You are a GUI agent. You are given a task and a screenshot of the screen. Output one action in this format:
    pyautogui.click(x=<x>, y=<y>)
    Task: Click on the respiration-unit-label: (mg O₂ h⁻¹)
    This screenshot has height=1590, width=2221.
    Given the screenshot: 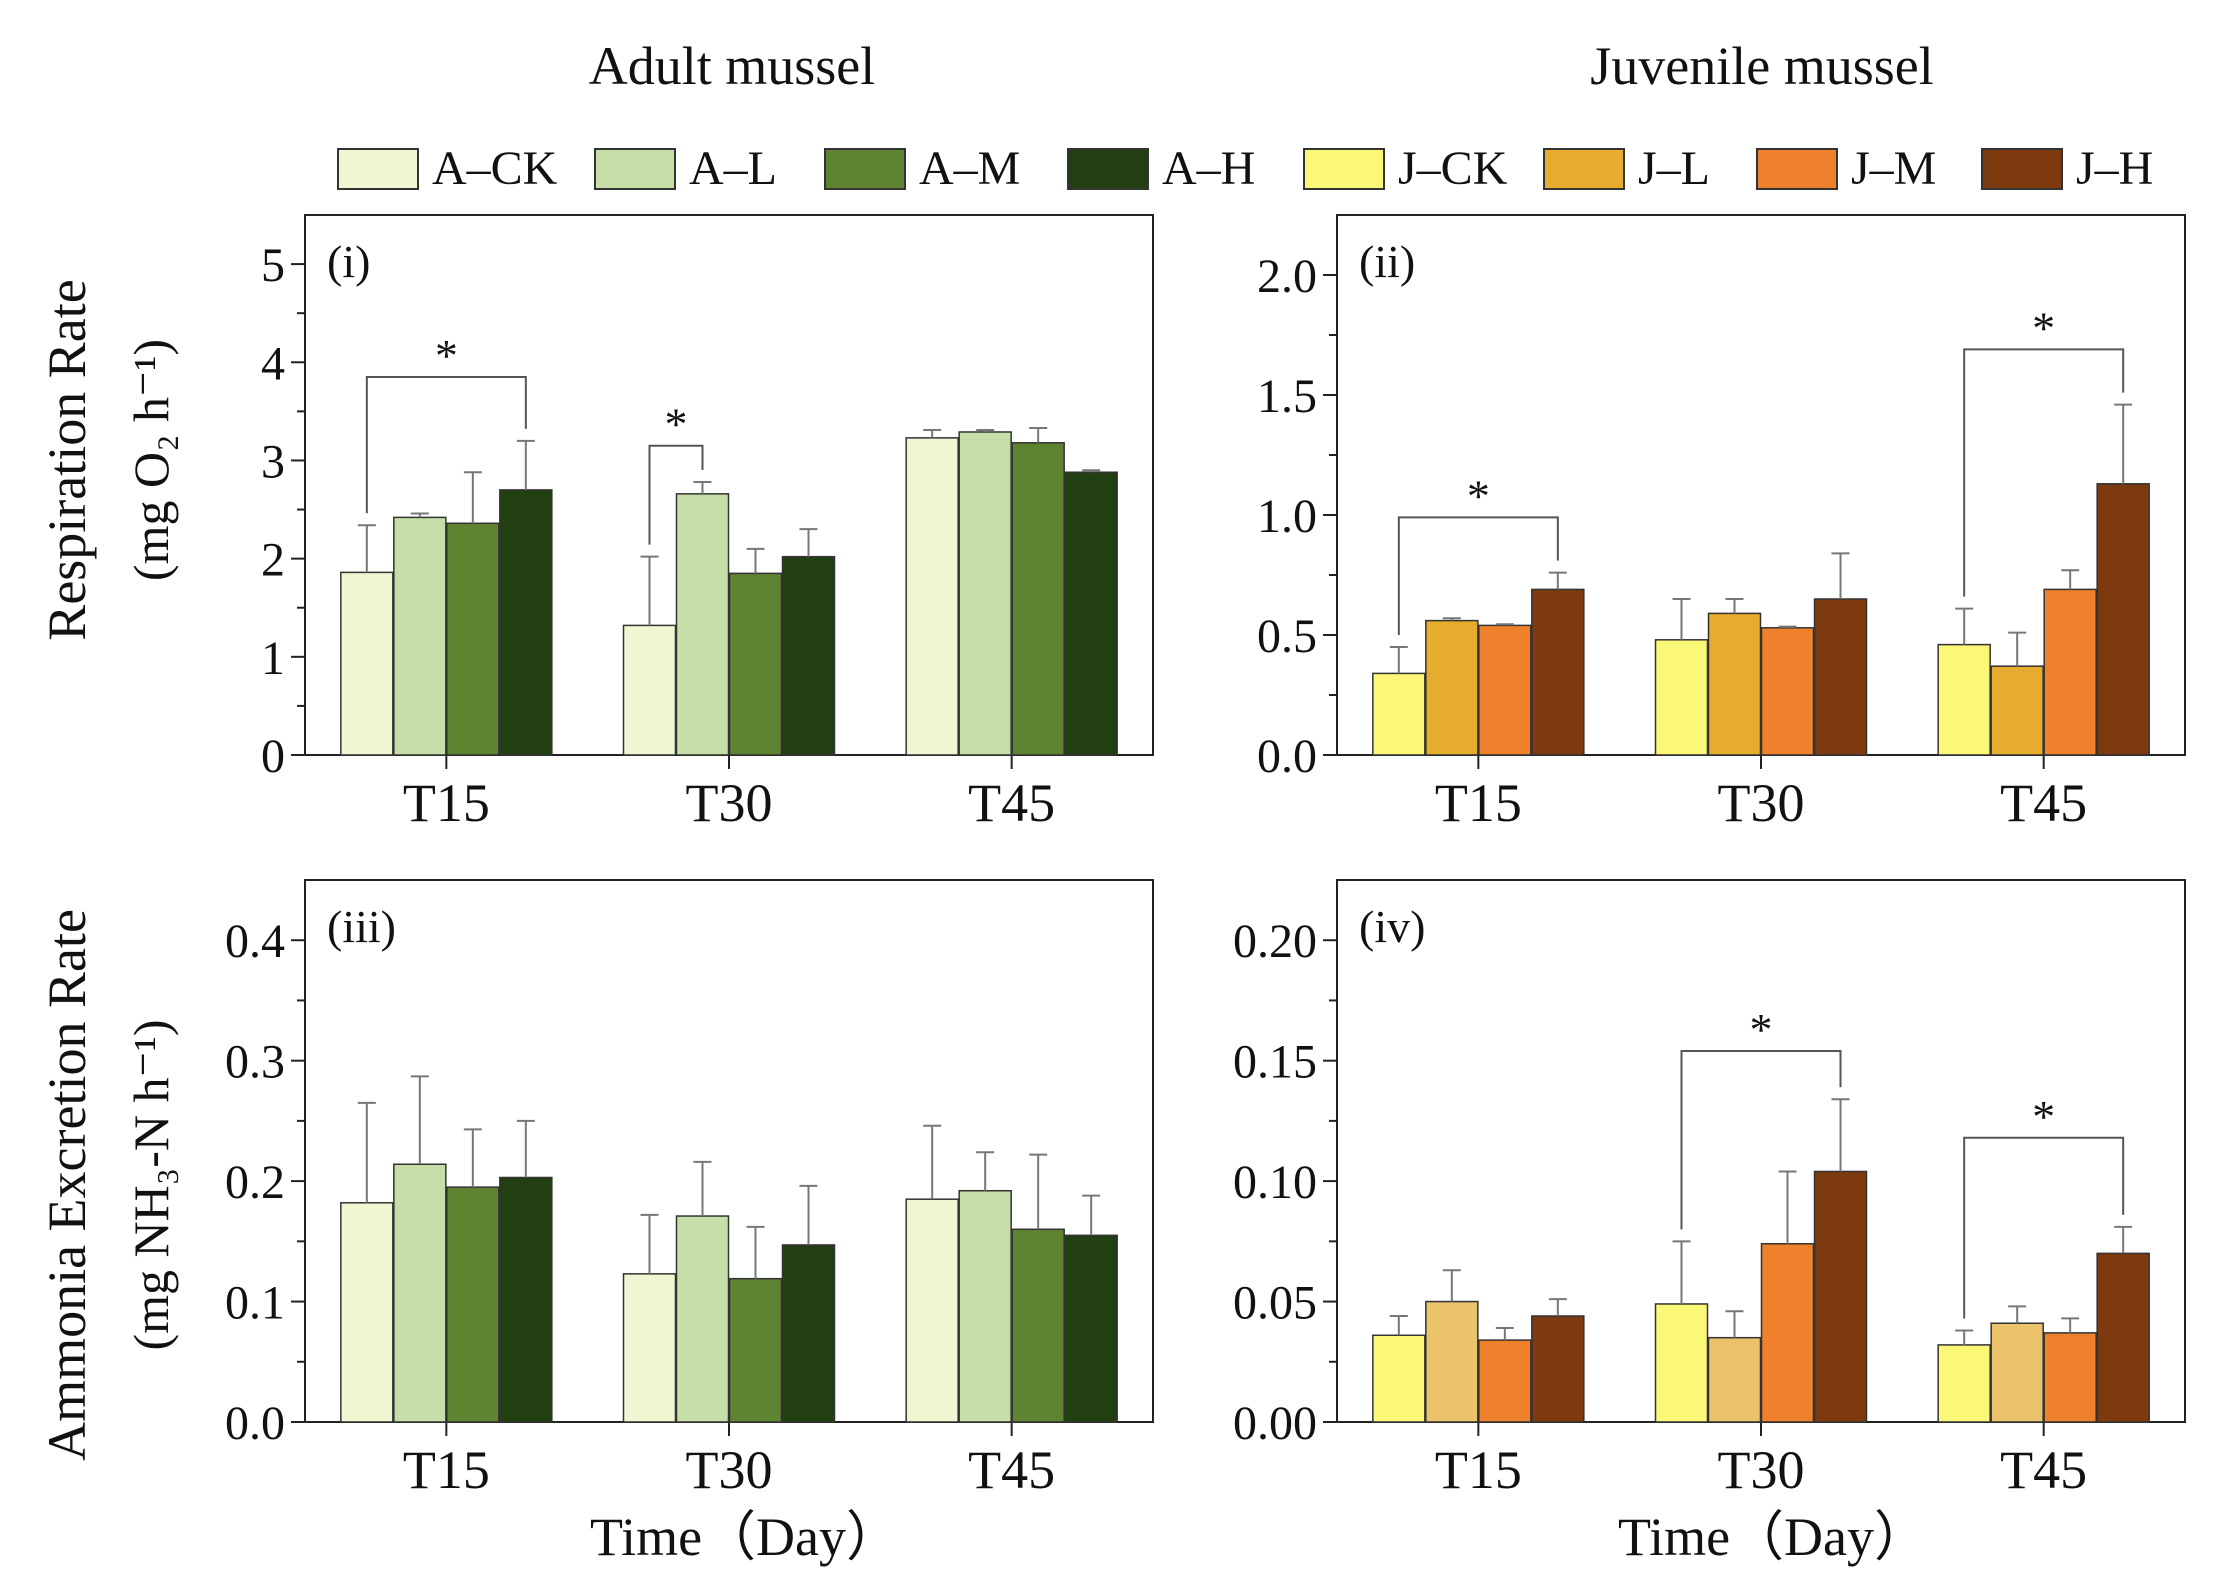 What is the action you would take?
    pyautogui.click(x=151, y=460)
    